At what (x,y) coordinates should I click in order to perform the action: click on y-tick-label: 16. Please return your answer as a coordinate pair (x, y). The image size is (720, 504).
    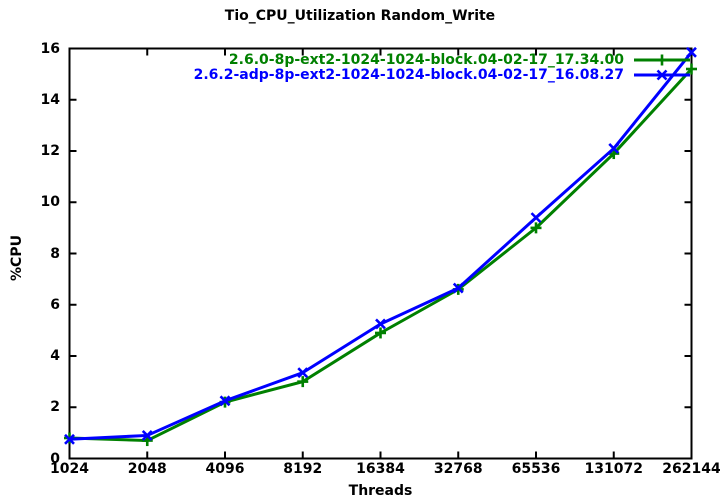
    Looking at the image, I should click on (50, 48).